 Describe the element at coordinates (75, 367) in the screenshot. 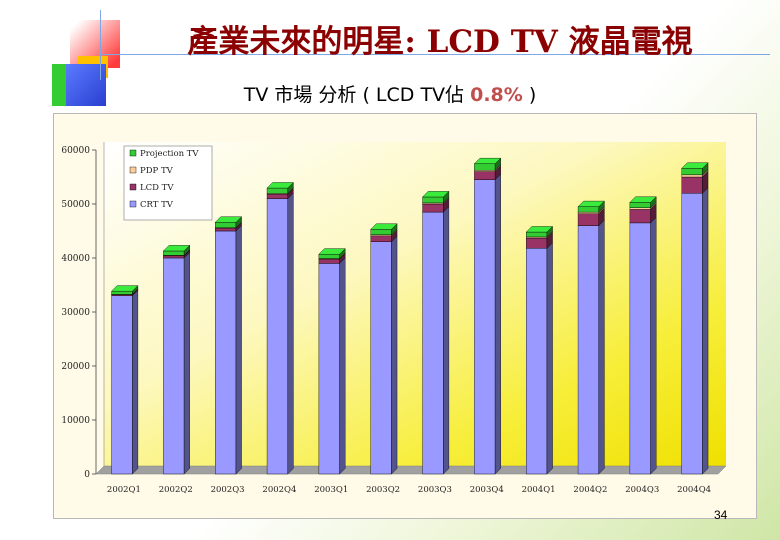

I see `y-tick-label: 20000` at that location.